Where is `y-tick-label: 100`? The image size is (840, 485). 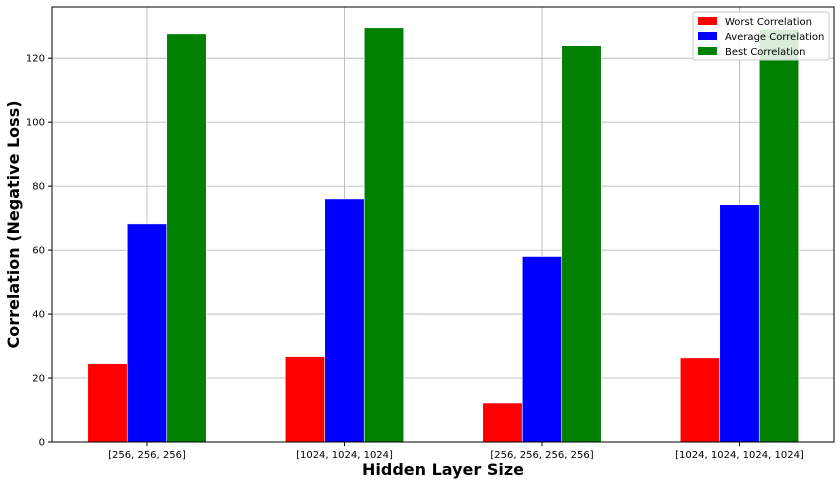 y-tick-label: 100 is located at coordinates (35, 123).